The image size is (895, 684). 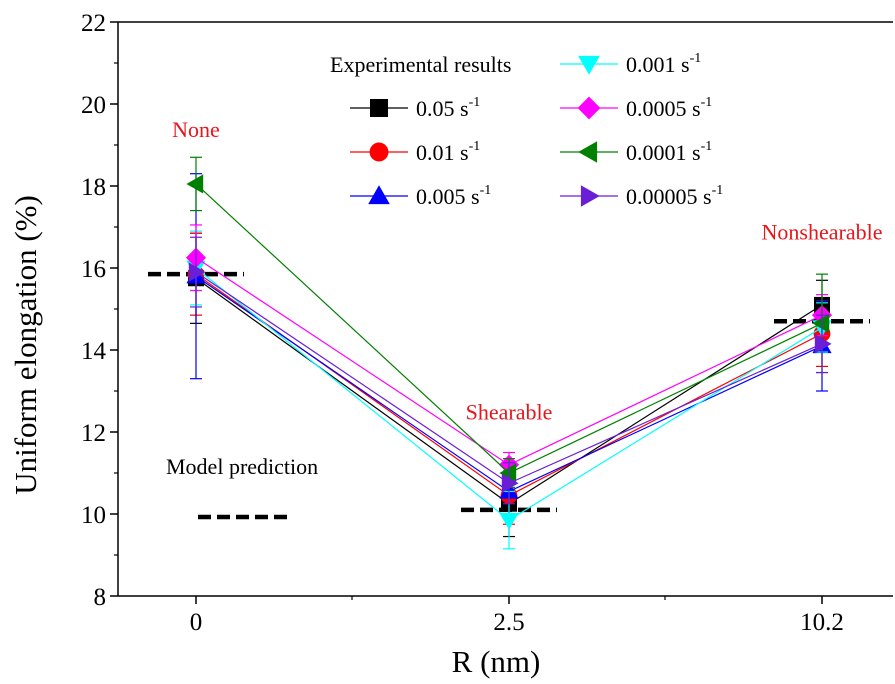 I want to click on annotation-label: None, so click(x=196, y=129).